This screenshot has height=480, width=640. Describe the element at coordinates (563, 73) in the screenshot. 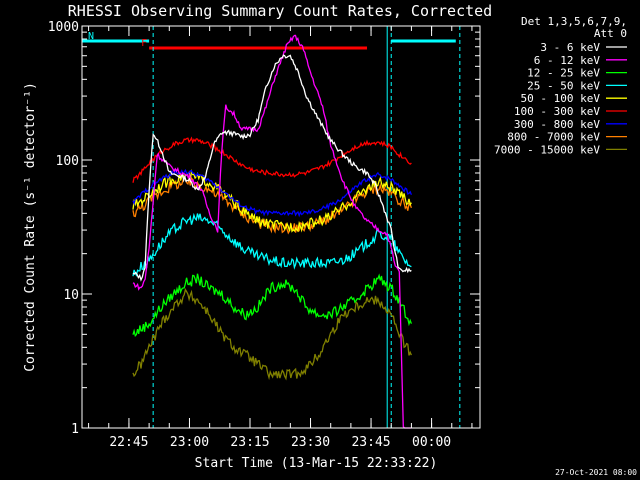

I see `legend-label-12-25-kev: 12 - 25 keV` at that location.